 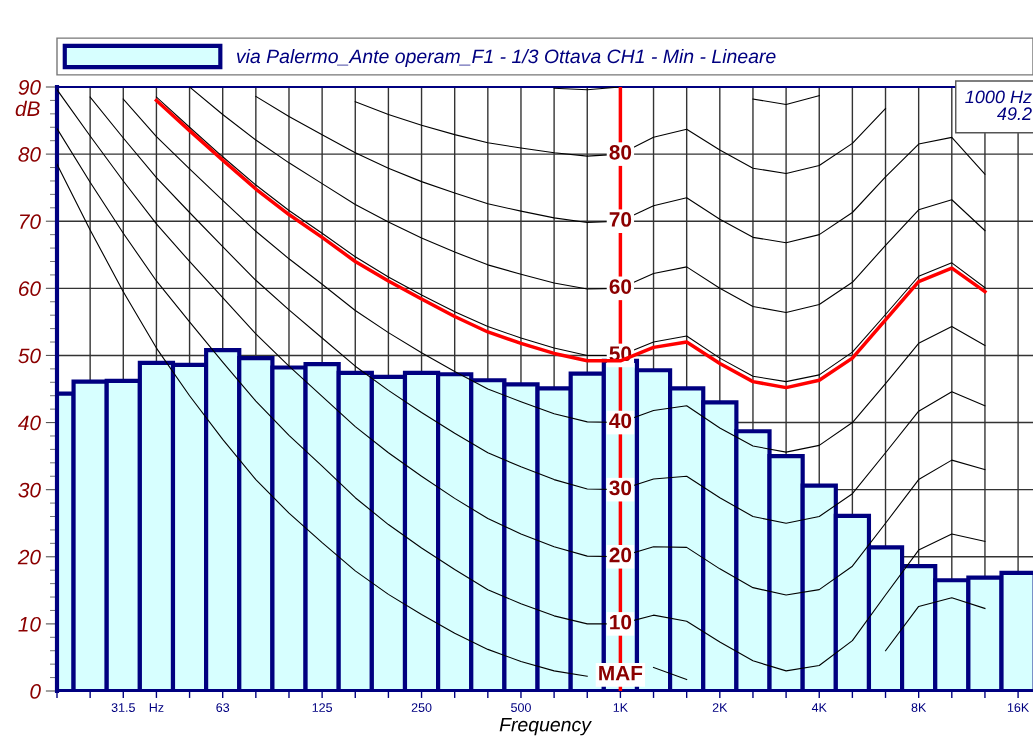 What do you see at coordinates (521, 707) in the screenshot?
I see `x-tick-label: 500` at bounding box center [521, 707].